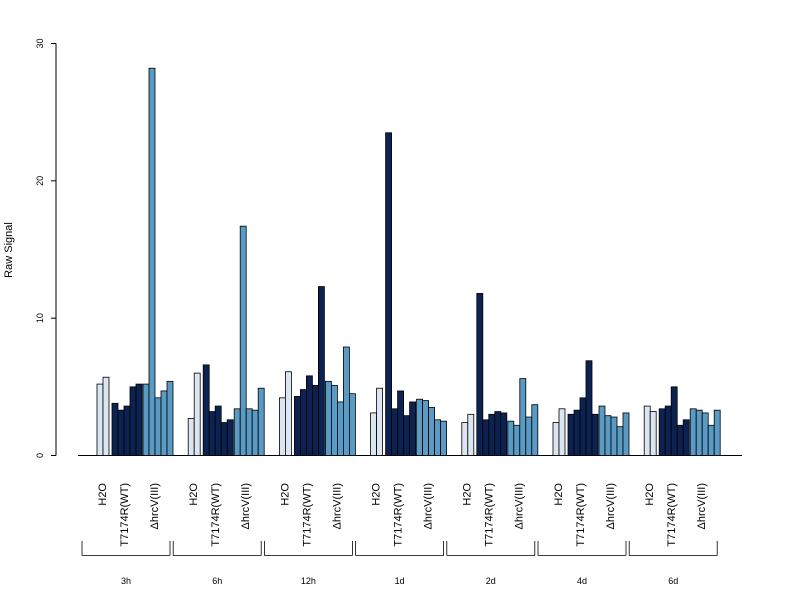 This screenshot has width=800, height=600. I want to click on timepoint-label: 4d, so click(582, 581).